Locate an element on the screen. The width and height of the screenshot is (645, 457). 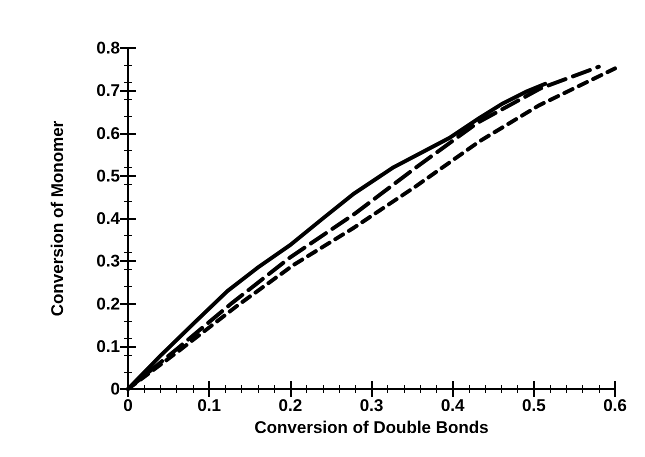
y-tick-label: 0.2 is located at coordinates (108, 304).